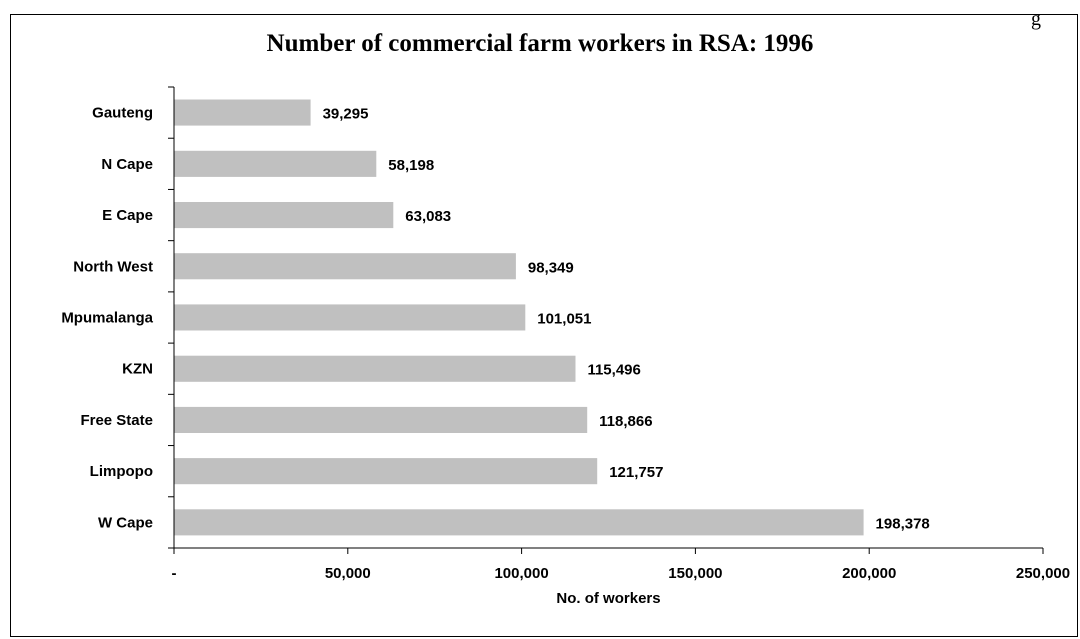 This screenshot has width=1080, height=639. What do you see at coordinates (1043, 573) in the screenshot?
I see `x-tick-label: 250,000` at bounding box center [1043, 573].